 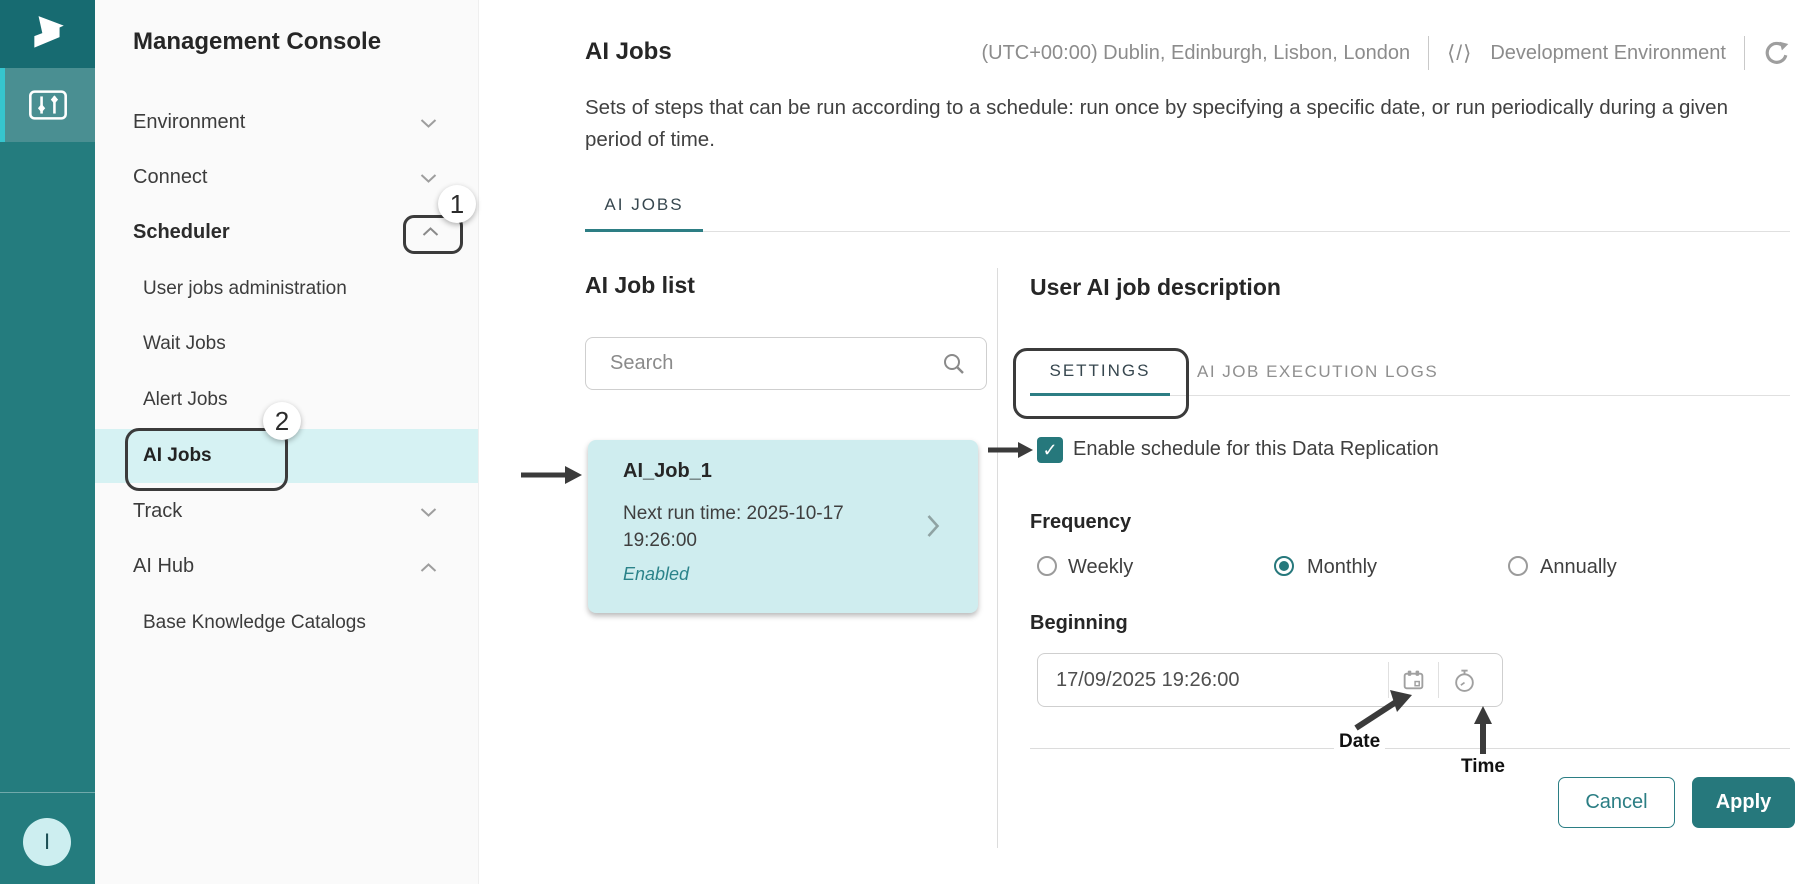 What do you see at coordinates (47, 792) in the screenshot?
I see `rail-divider` at bounding box center [47, 792].